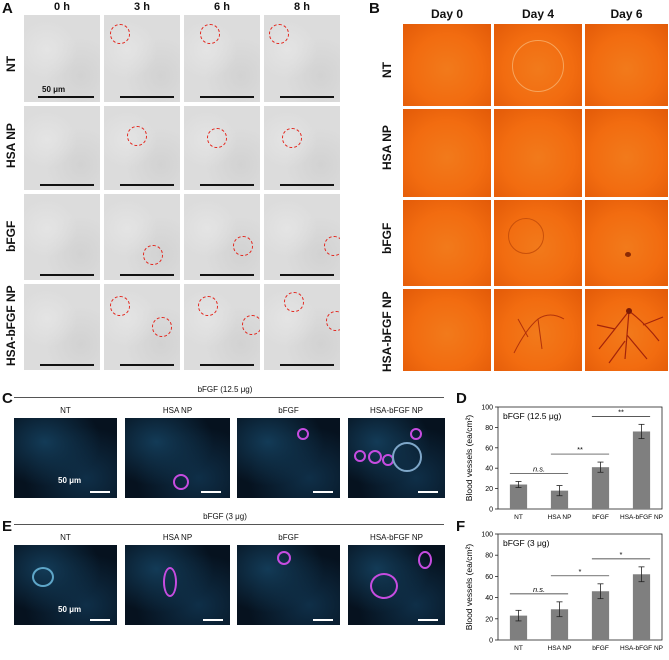  I want to click on chart-title: bFGF (3 μg), so click(526, 543).